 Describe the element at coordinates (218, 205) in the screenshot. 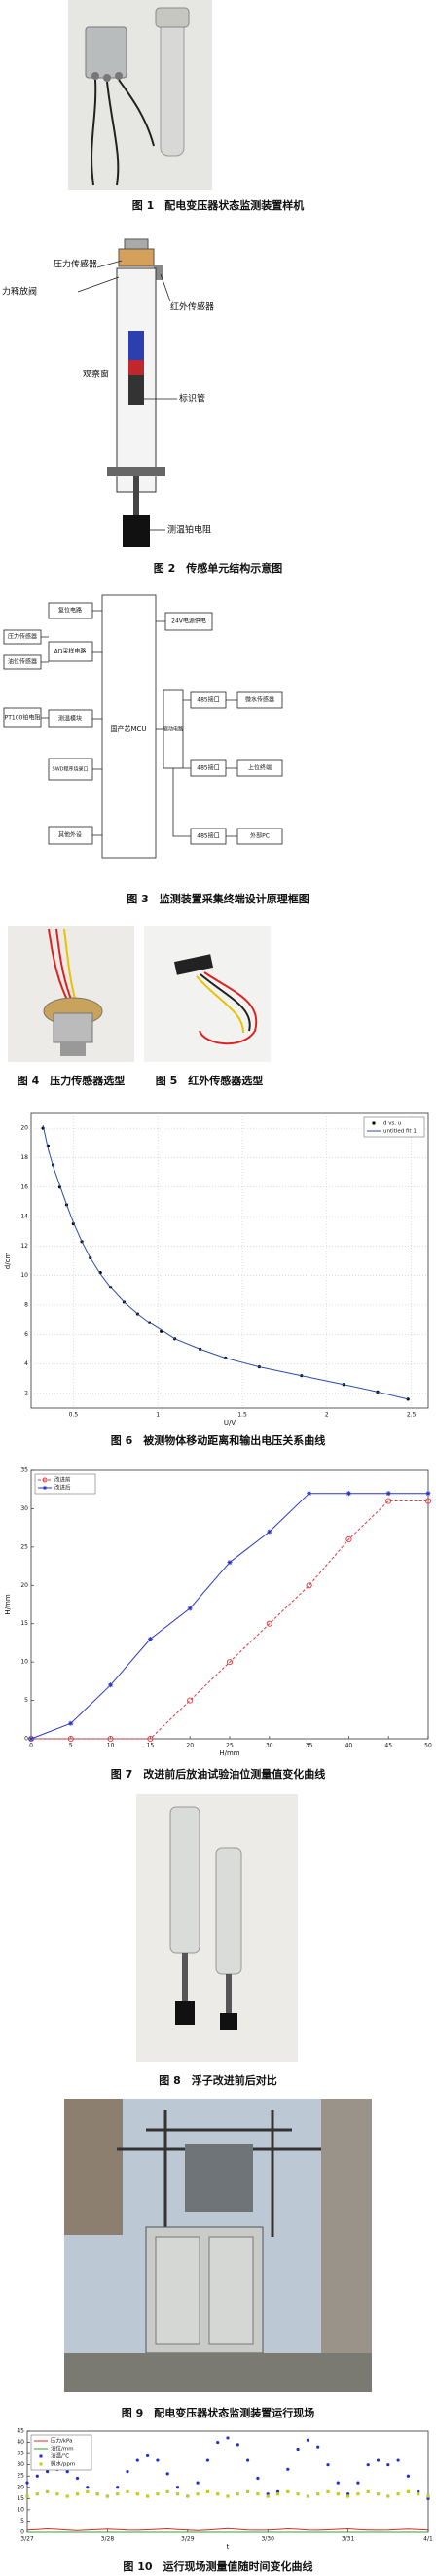

I see `caption: 图 1 配电变压器状态监测装置样机` at that location.